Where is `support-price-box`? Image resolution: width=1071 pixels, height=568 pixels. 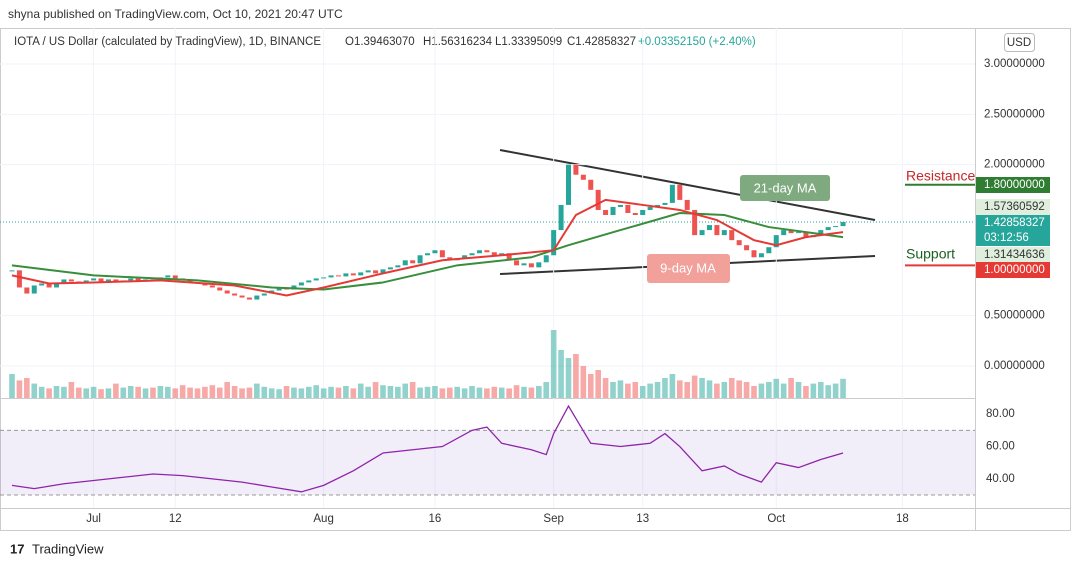
support-price-box is located at coordinates (1013, 270).